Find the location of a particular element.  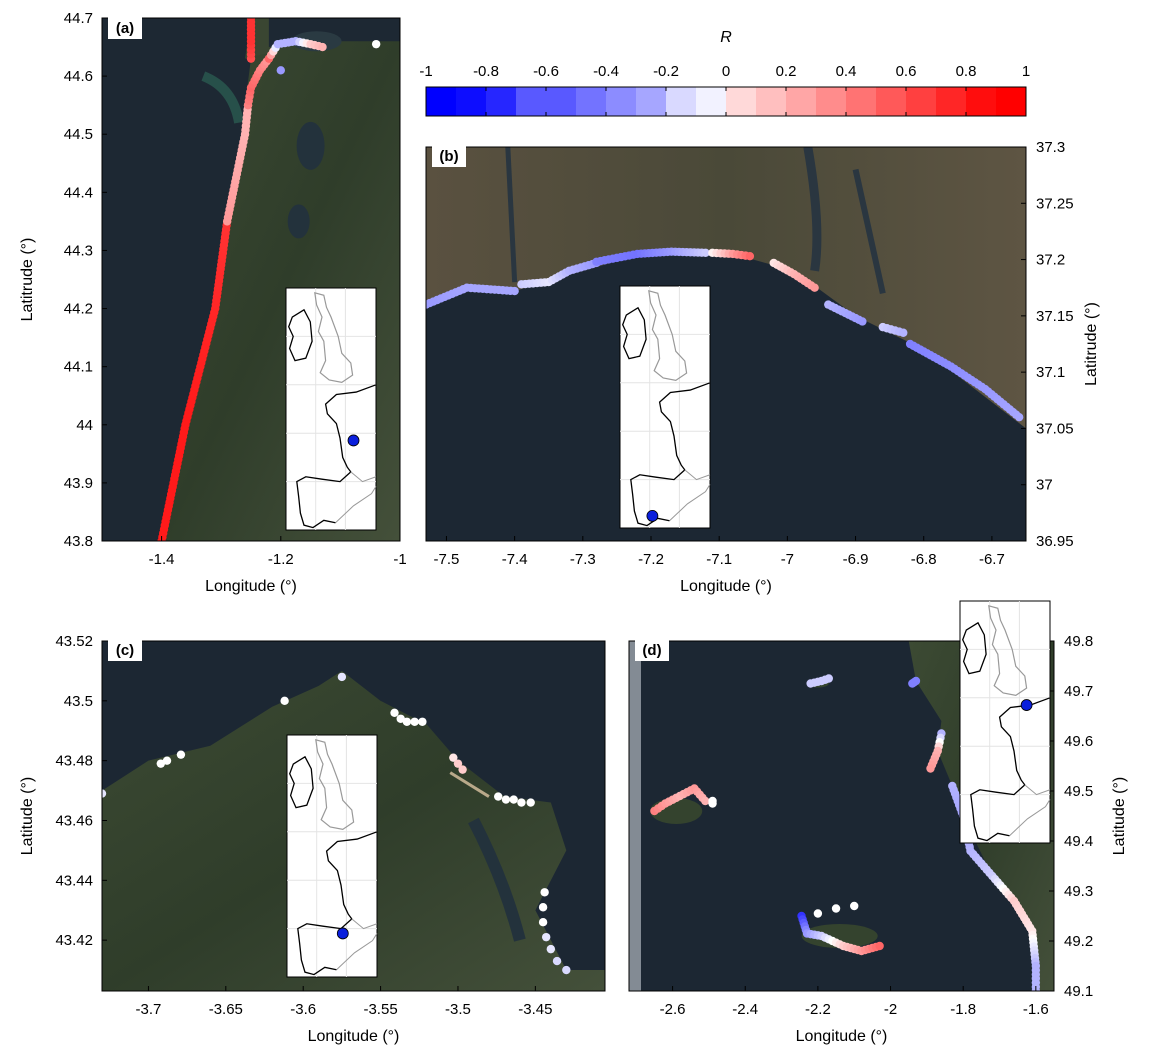

x-tick-label: -2.2 is located at coordinates (818, 1009).